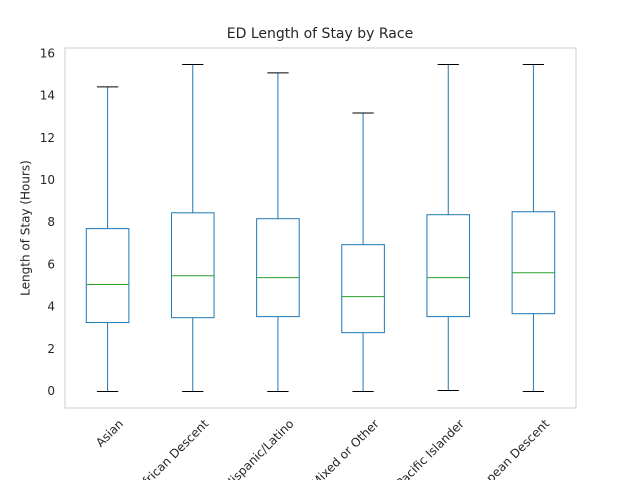 The width and height of the screenshot is (640, 480). I want to click on chart-title: ED Length of Stay by Race, so click(320, 34).